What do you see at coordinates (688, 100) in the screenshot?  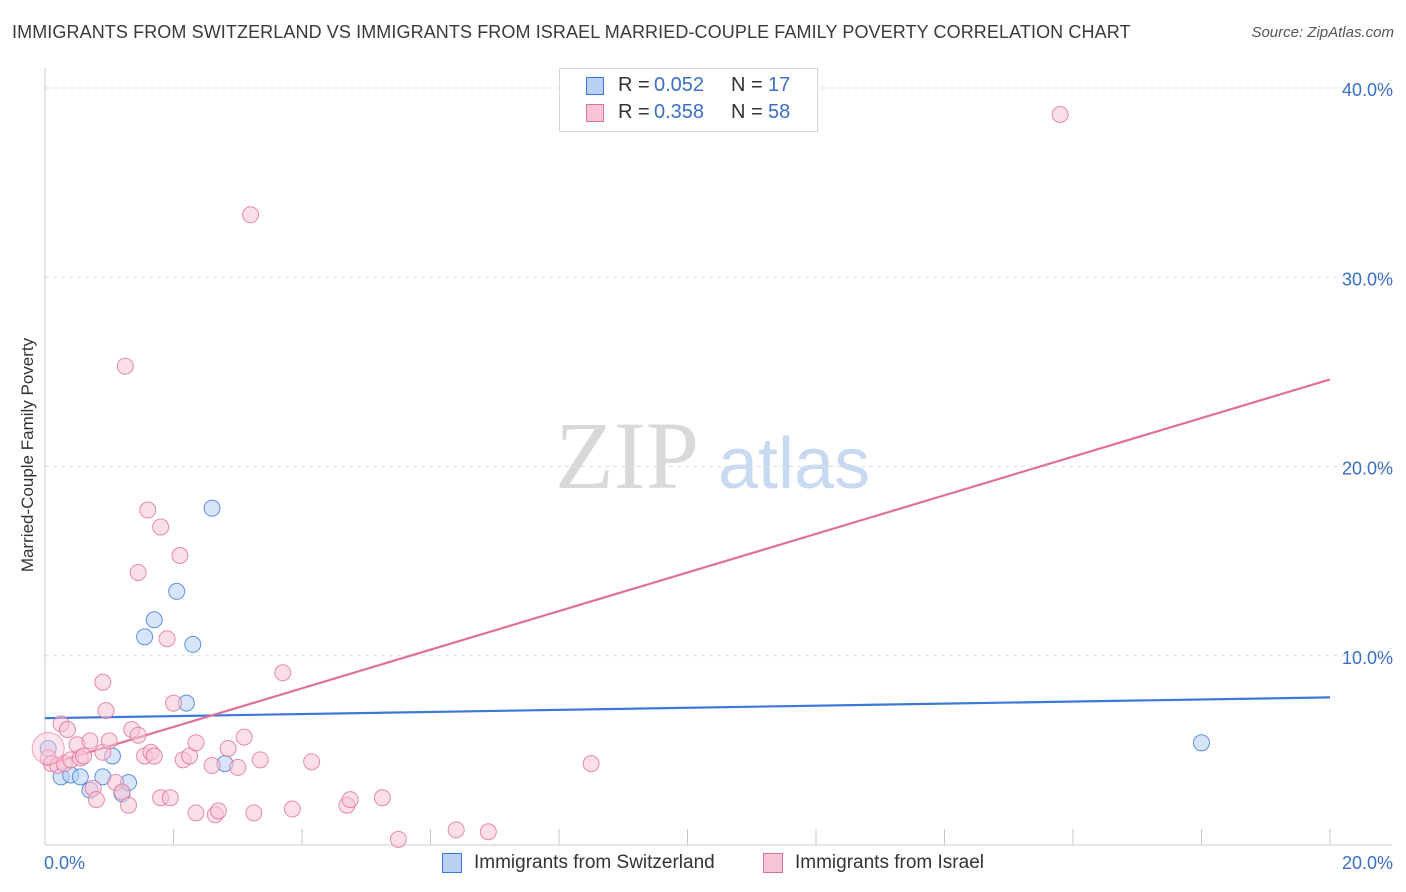 I see `correlation-legend: R = 0.052 N = 17 R = 0.358 N = 58` at bounding box center [688, 100].